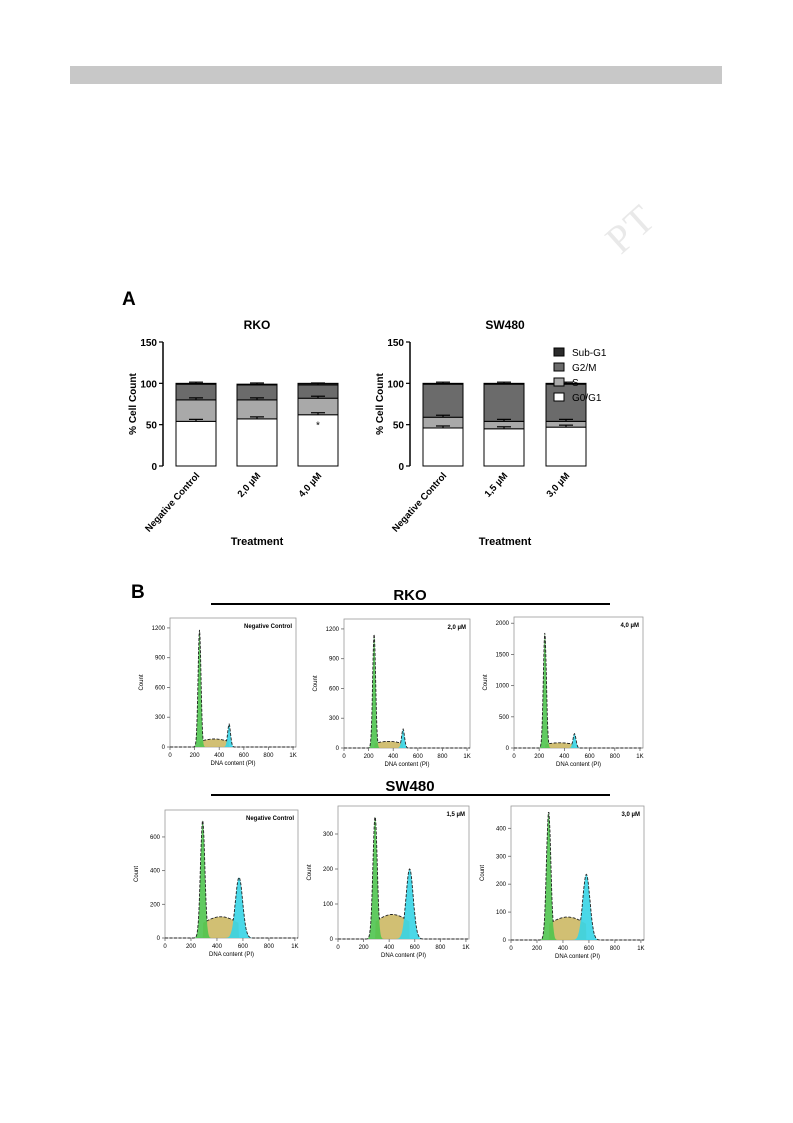 The height and width of the screenshot is (1123, 793). Describe the element at coordinates (503, 687) in the screenshot. I see `y-tick-label: 1000` at that location.